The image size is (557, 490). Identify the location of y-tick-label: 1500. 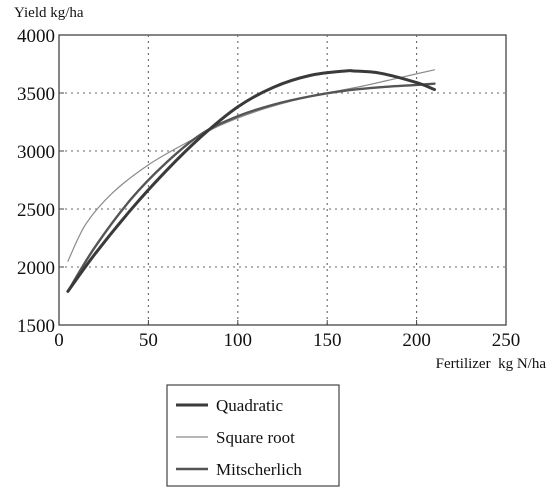
(36, 326).